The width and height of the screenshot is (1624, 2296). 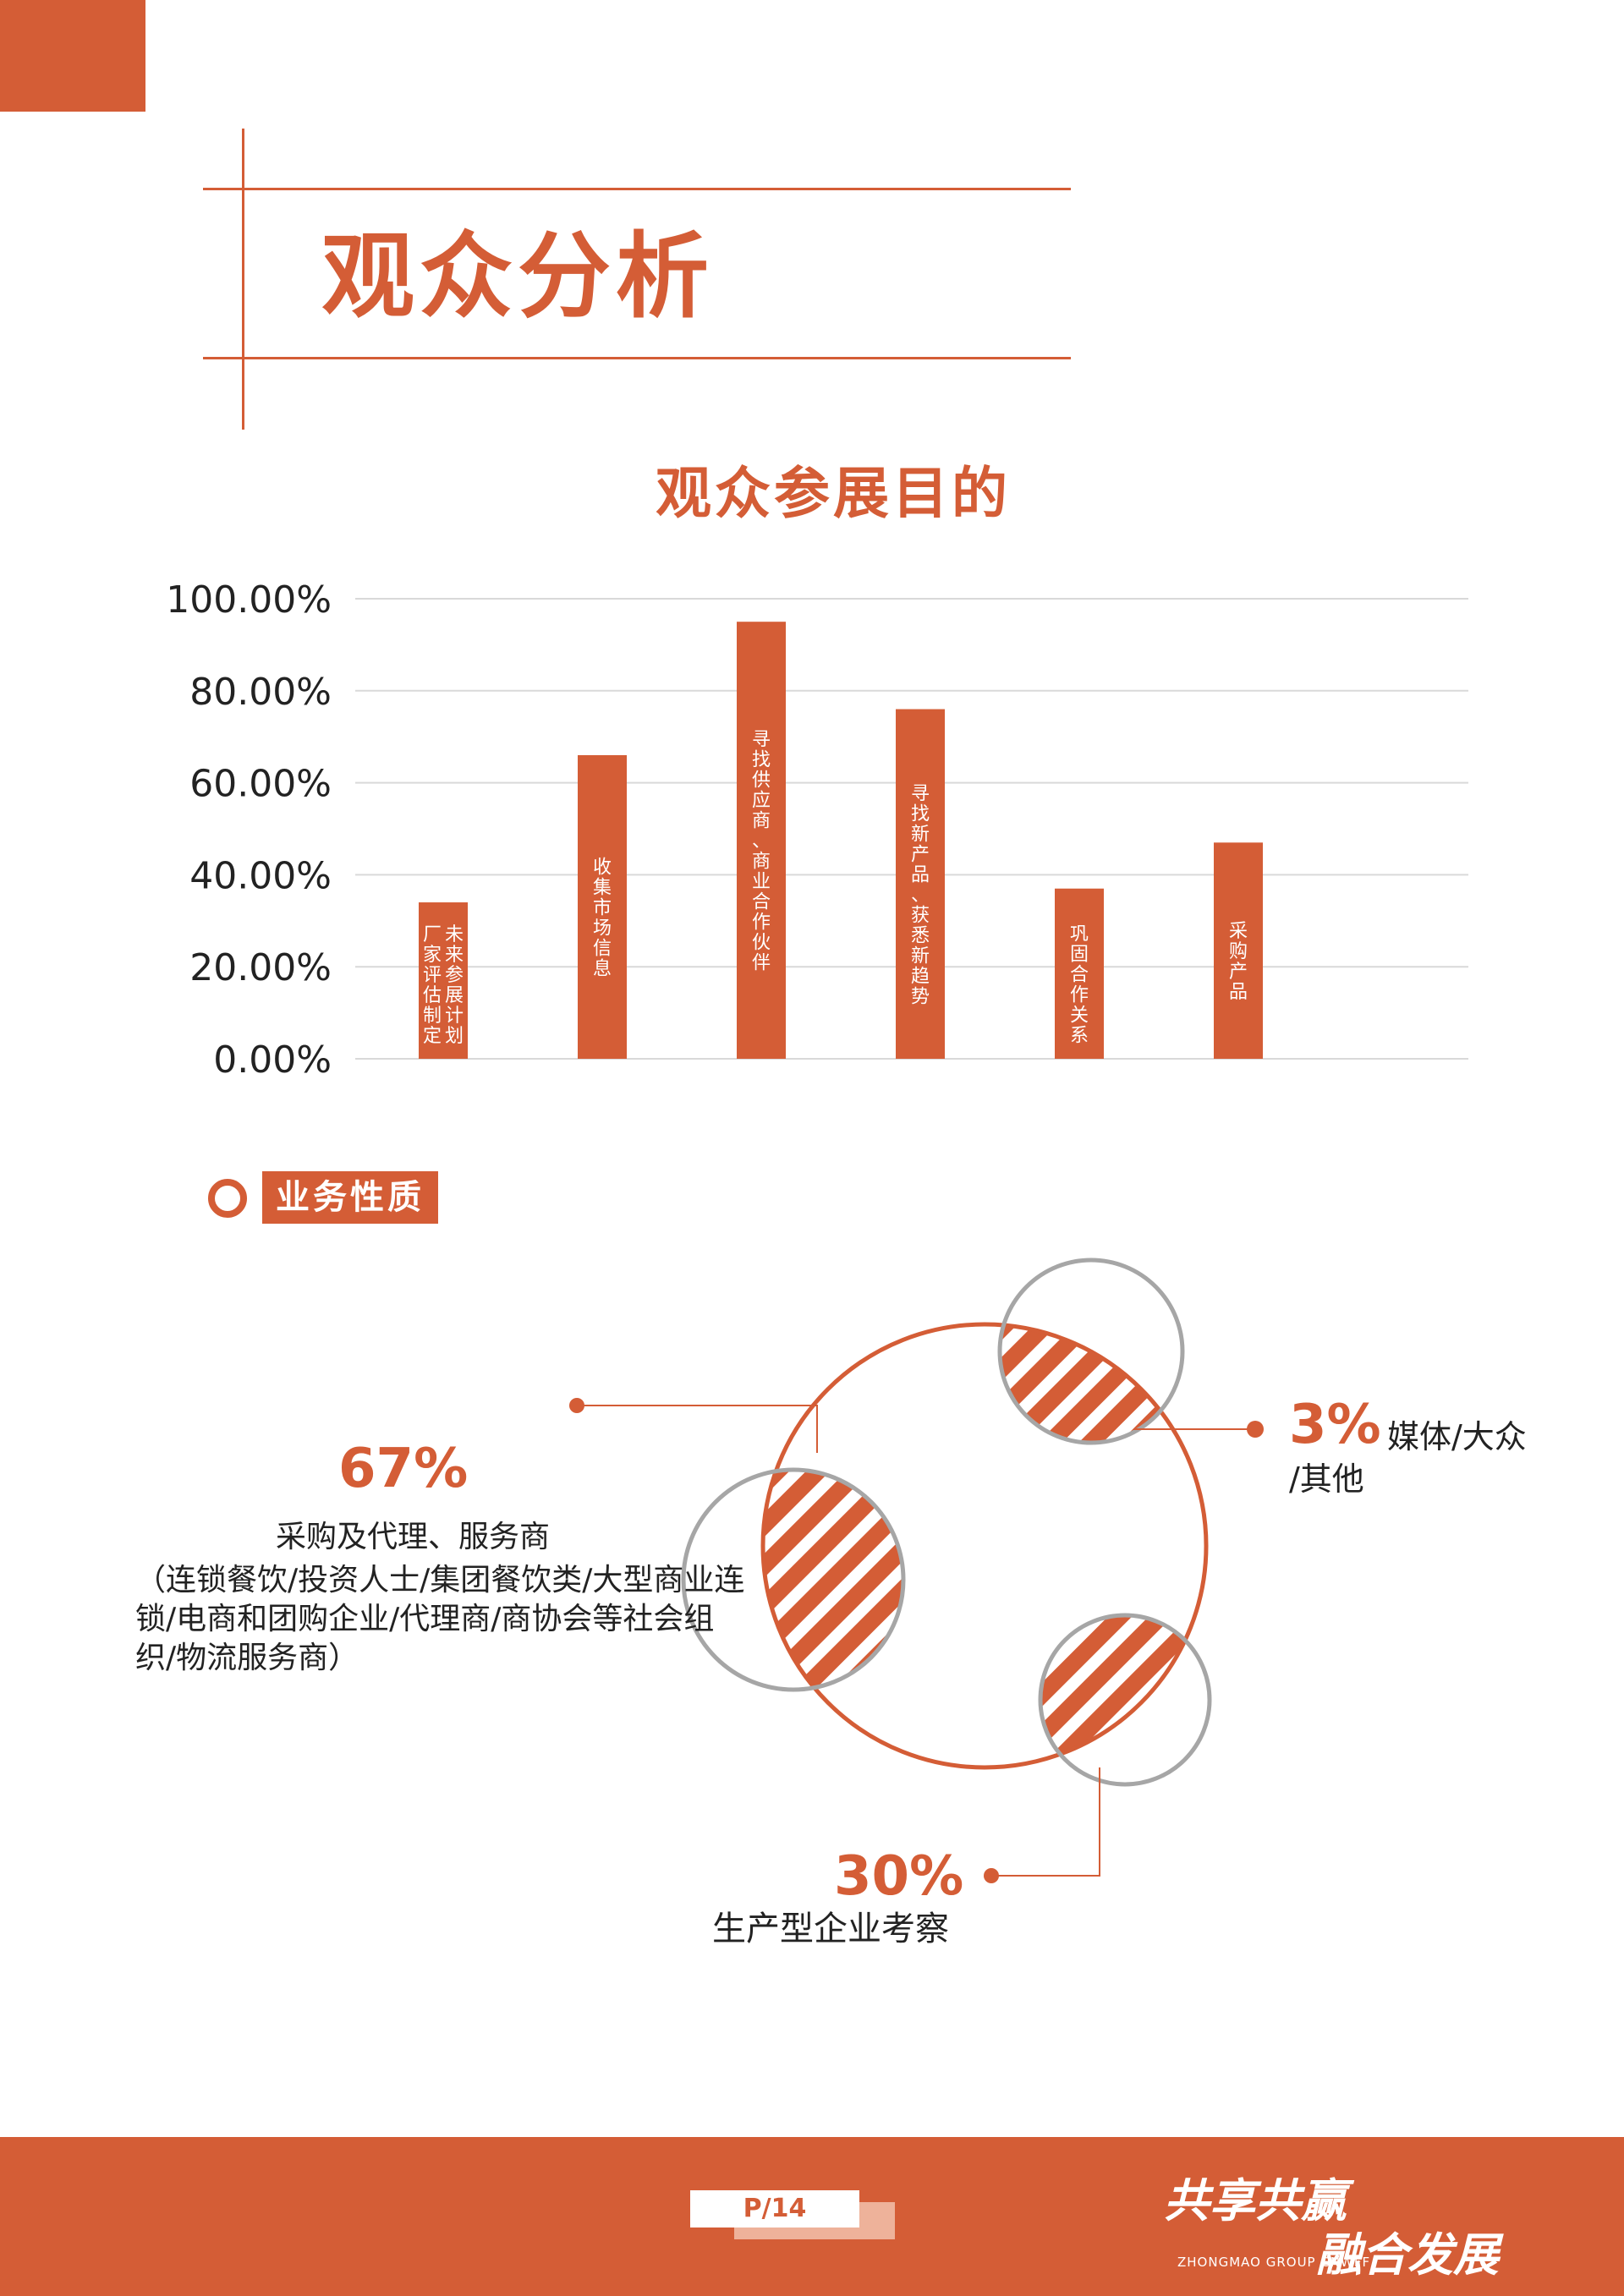 I want to click on label-3-line1: 媒体/大众, so click(x=1457, y=1437).